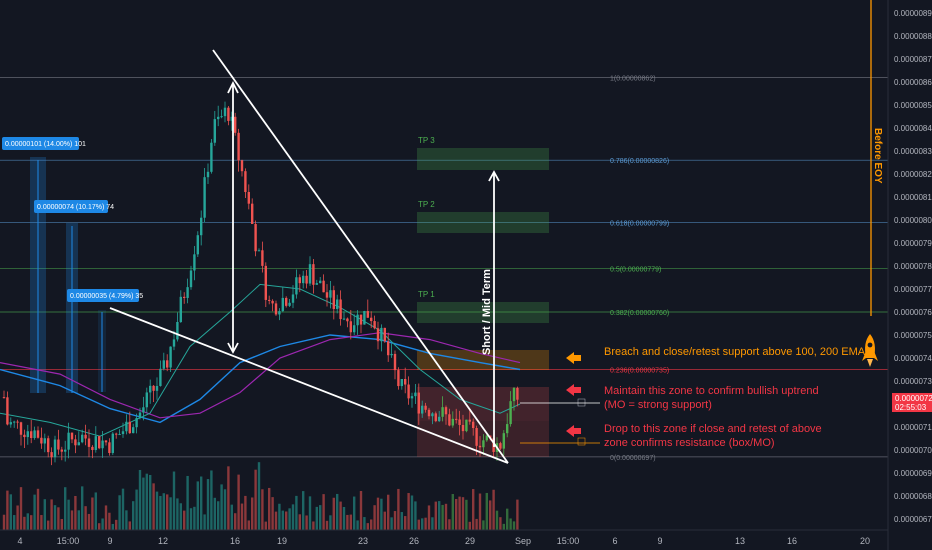  What do you see at coordinates (443, 541) in the screenshot?
I see `time-axis: 4 15:00 9 12 16 19 23 26 29 Sep 15:00 6 9 13 16 20` at bounding box center [443, 541].